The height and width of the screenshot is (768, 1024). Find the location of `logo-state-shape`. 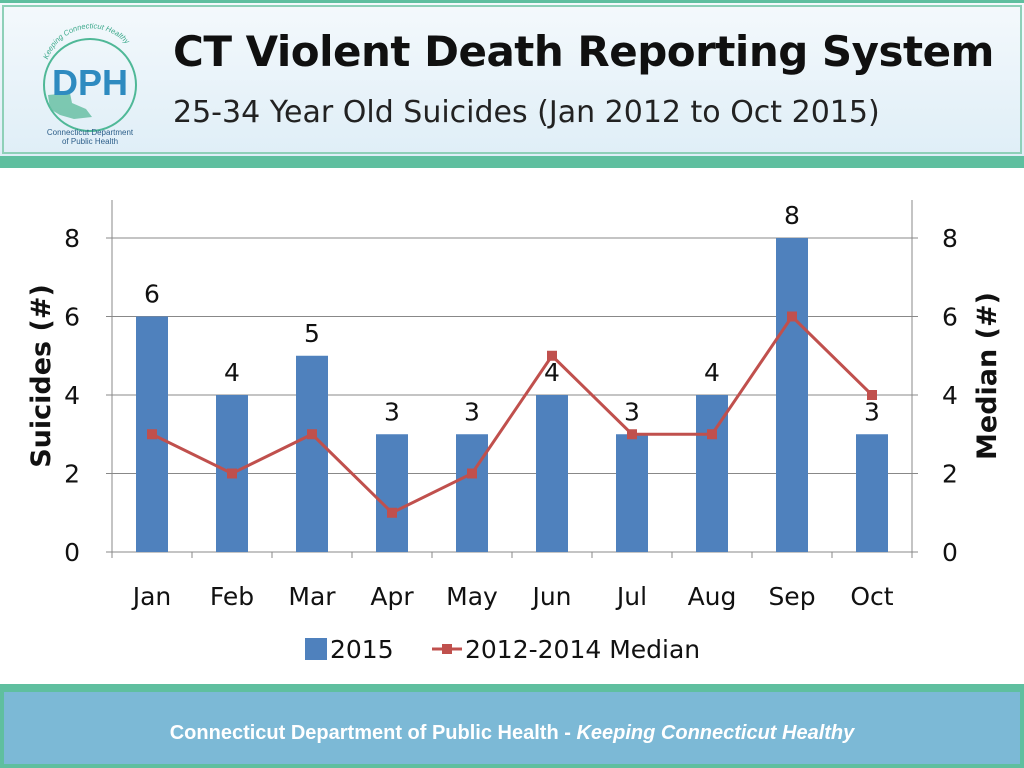

logo-state-shape is located at coordinates (70, 106).